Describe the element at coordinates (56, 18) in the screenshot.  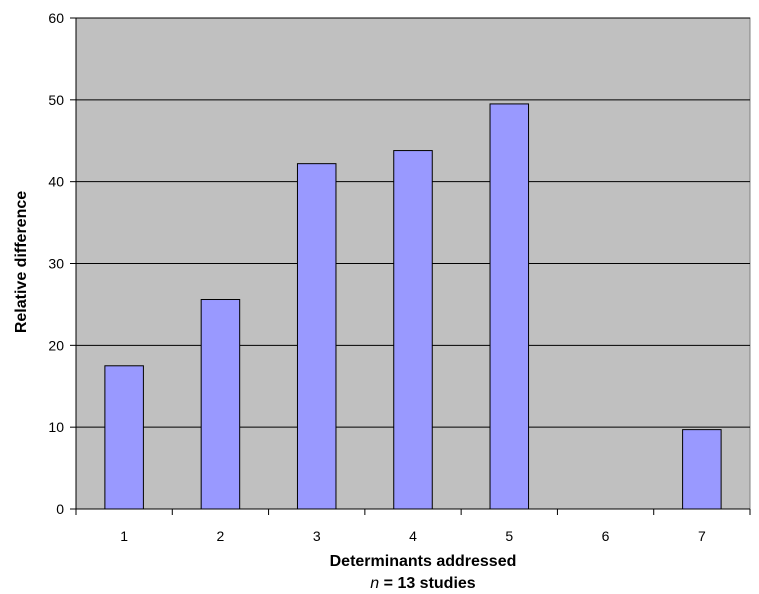
I see `y-tick-label: 60` at that location.